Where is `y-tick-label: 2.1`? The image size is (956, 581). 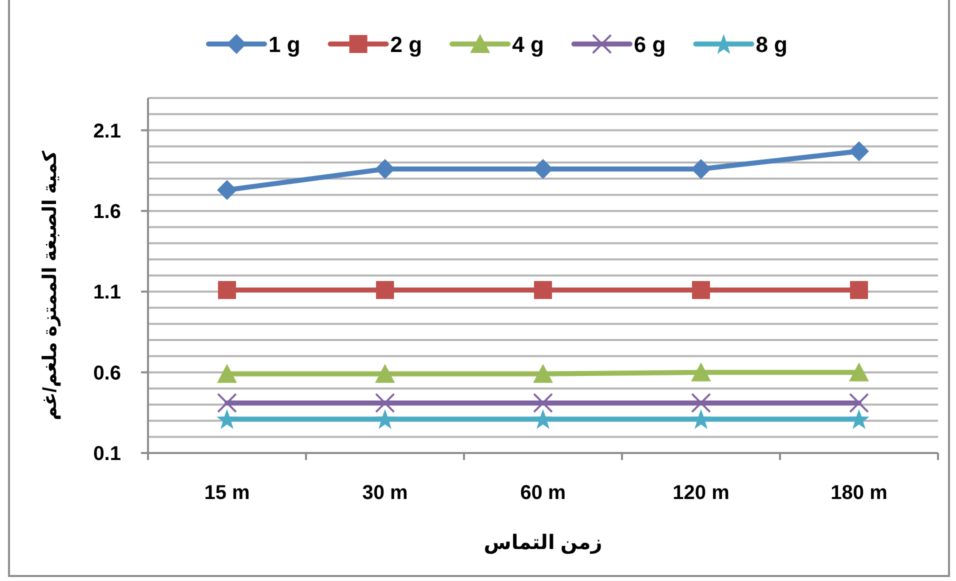 y-tick-label: 2.1 is located at coordinates (107, 131).